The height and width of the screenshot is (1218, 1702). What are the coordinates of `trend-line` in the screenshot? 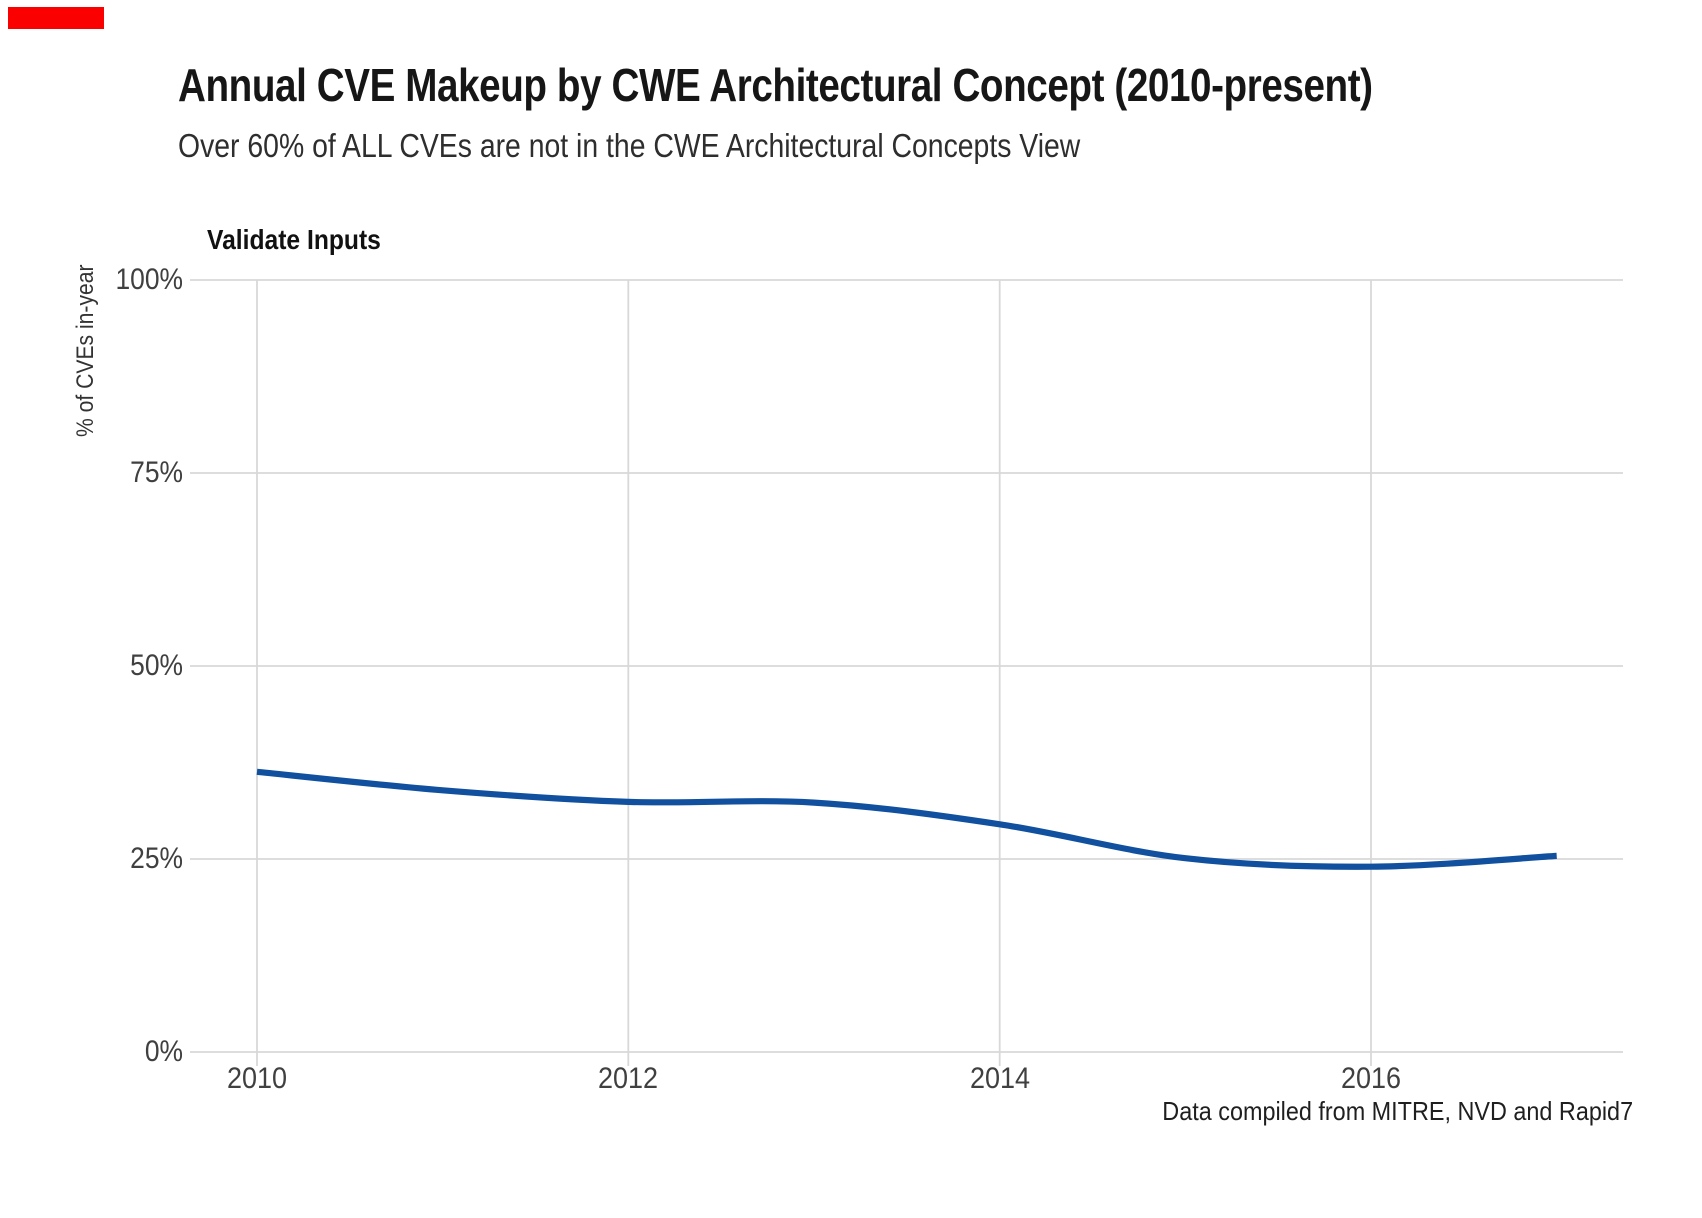 It's located at (906, 819).